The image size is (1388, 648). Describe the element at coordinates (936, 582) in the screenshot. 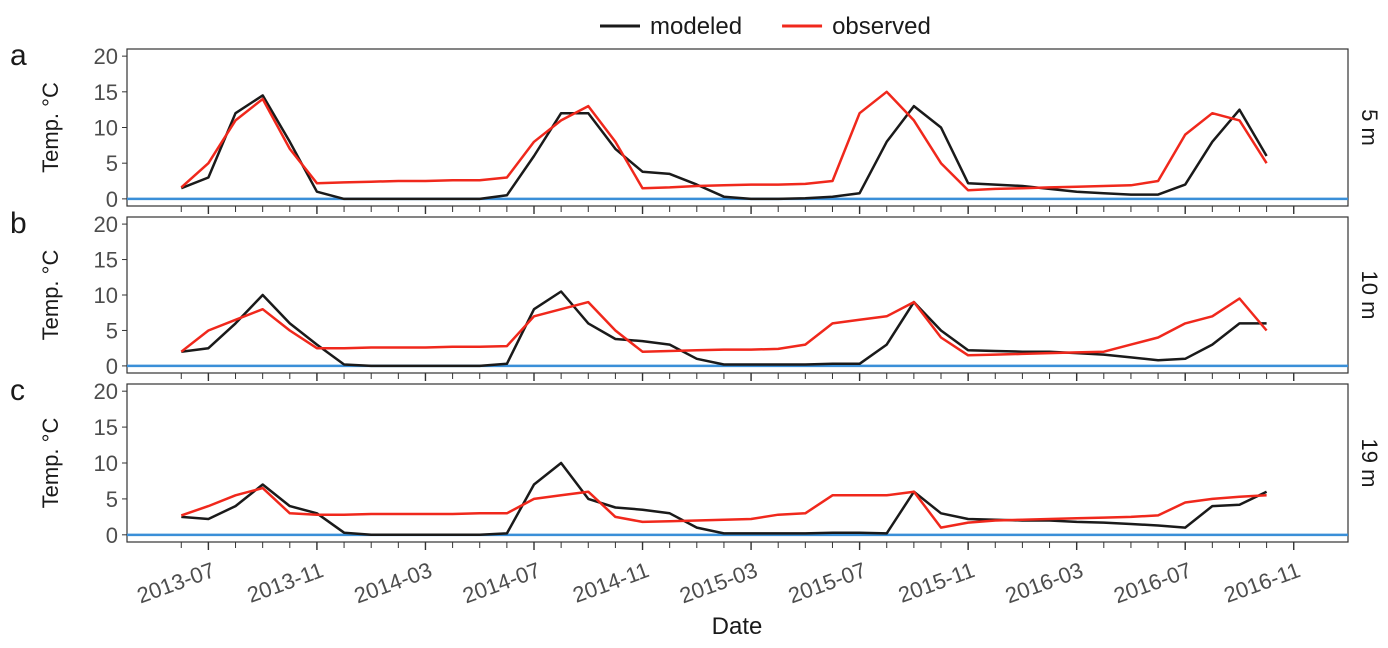

I see `x-tick-label: 2015-11` at that location.